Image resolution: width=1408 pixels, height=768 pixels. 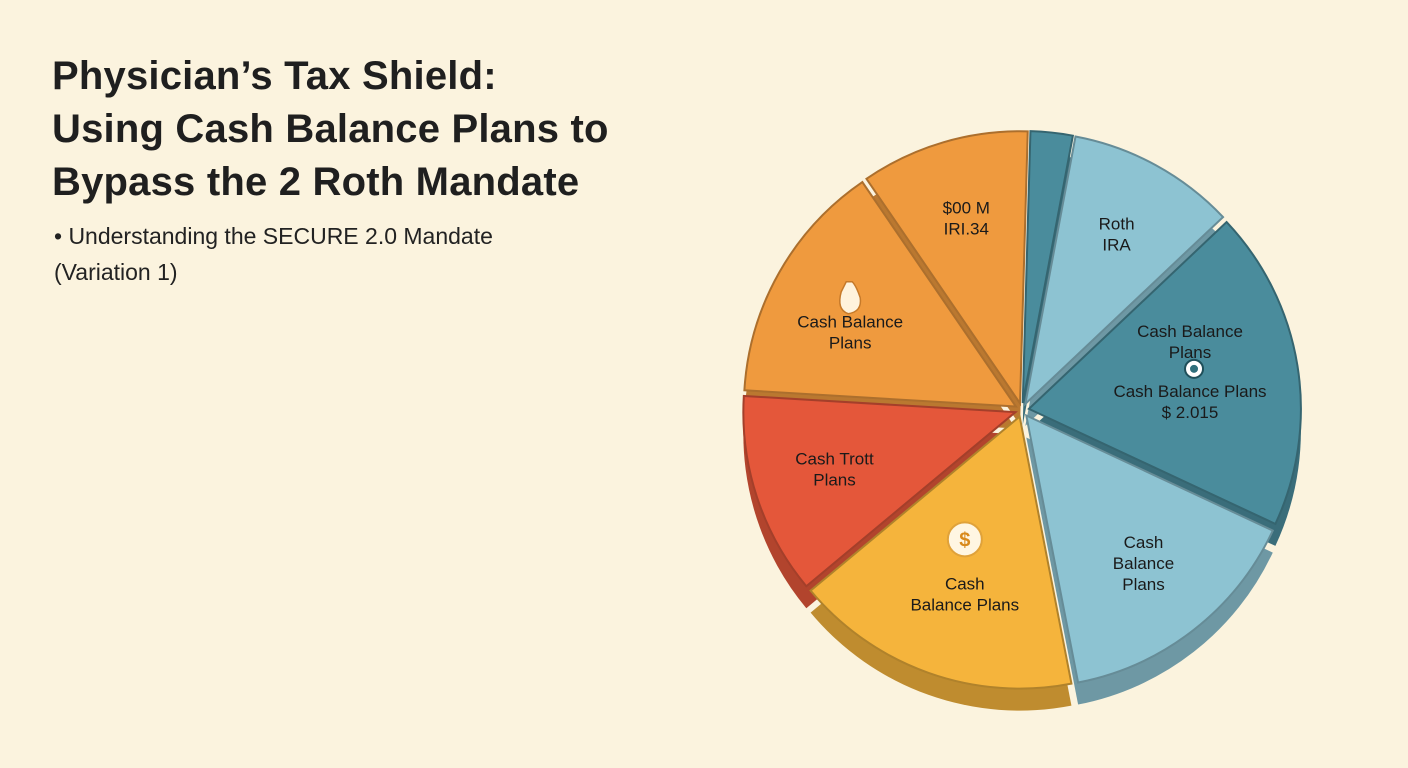 I want to click on slice-label-3-line-2: IRA, so click(x=1116, y=245).